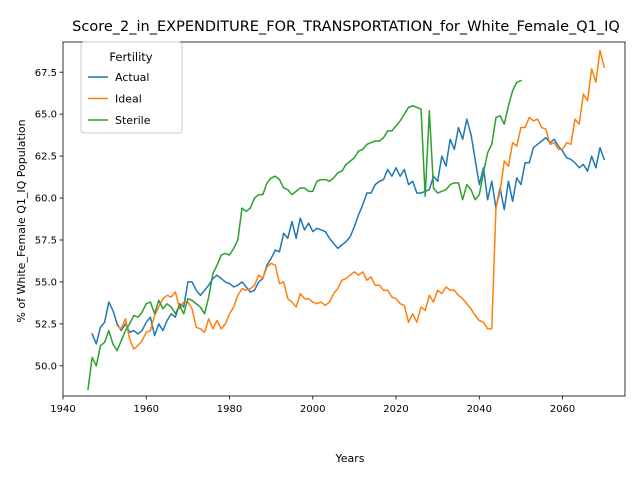  What do you see at coordinates (312, 409) in the screenshot?
I see `x-tick-label: 2000` at bounding box center [312, 409].